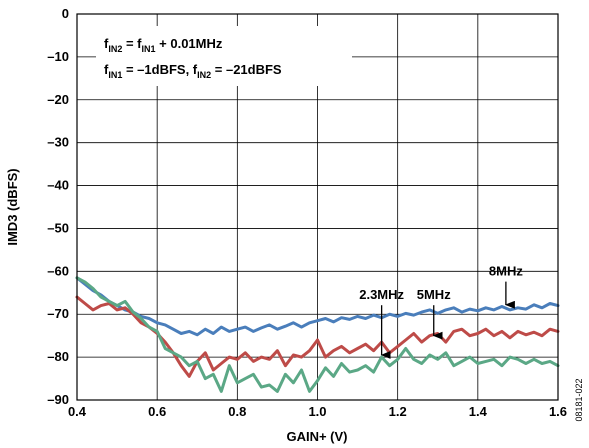  What do you see at coordinates (579, 399) in the screenshot?
I see `figure-id: 08181-022` at bounding box center [579, 399].